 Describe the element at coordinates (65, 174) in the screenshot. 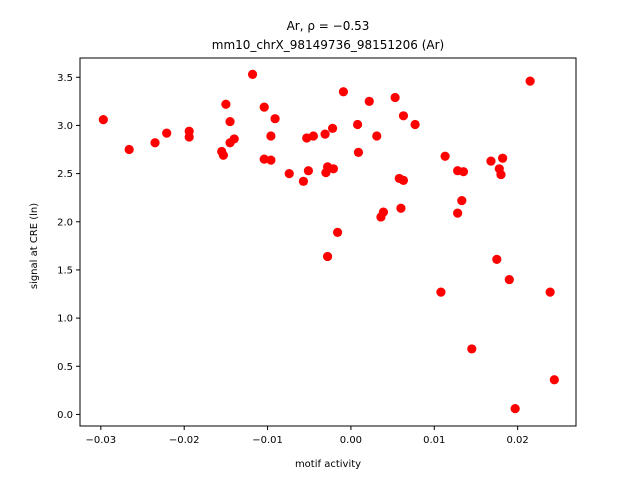

I see `y-tick-label: 2.5` at that location.